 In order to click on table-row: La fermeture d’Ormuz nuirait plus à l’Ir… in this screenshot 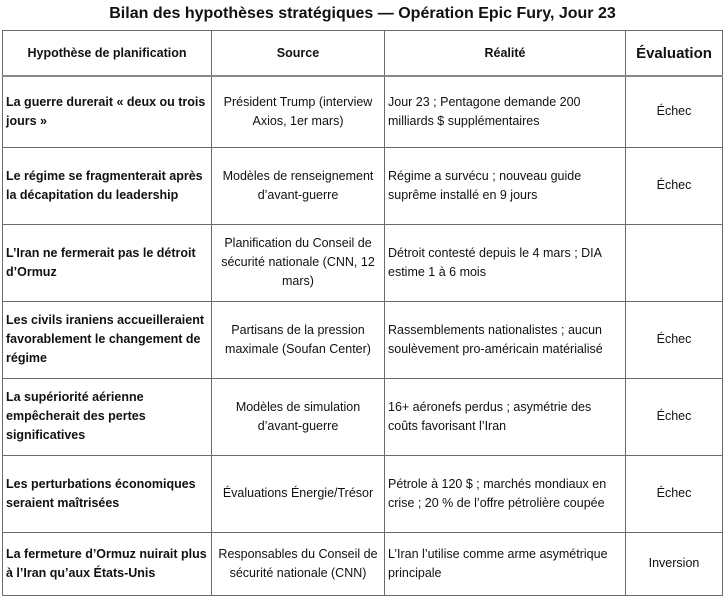, I will do `click(362, 563)`.